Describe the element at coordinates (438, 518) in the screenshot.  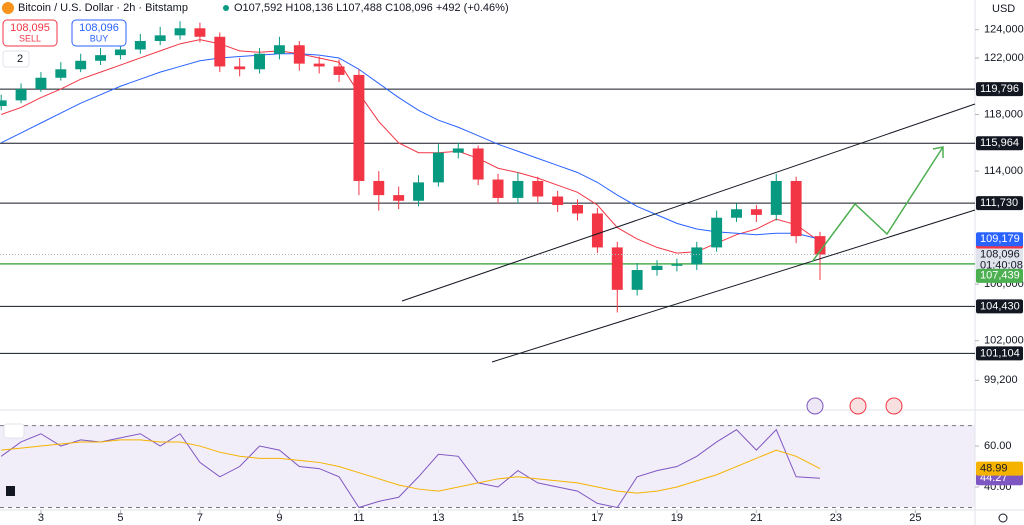
I see `x-tick-label: 13` at that location.